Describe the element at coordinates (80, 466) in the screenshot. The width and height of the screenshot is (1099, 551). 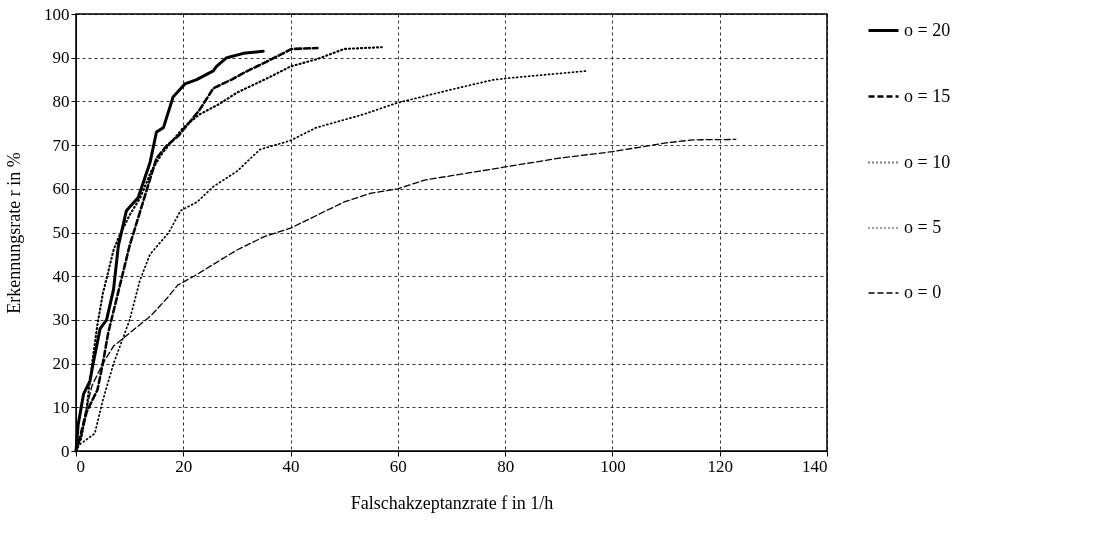
I see `x-tick-label: 0` at that location.